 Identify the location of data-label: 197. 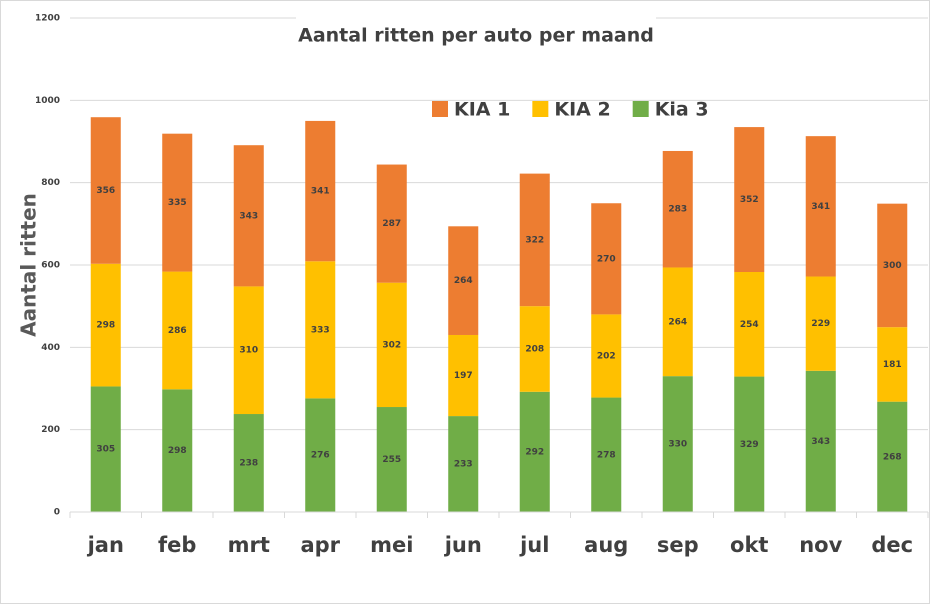
(463, 376).